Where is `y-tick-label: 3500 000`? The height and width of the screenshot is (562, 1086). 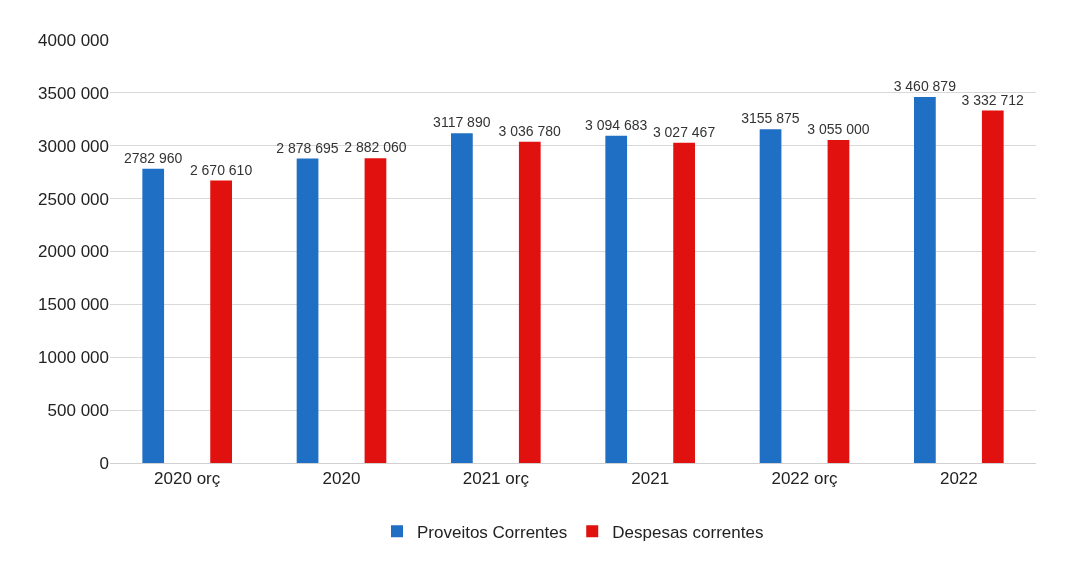 y-tick-label: 3500 000 is located at coordinates (73, 93).